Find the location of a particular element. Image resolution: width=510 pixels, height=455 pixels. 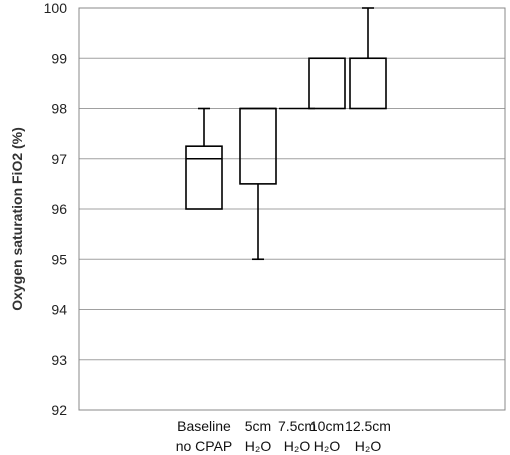

y-tick-label: 94 is located at coordinates (59, 310).